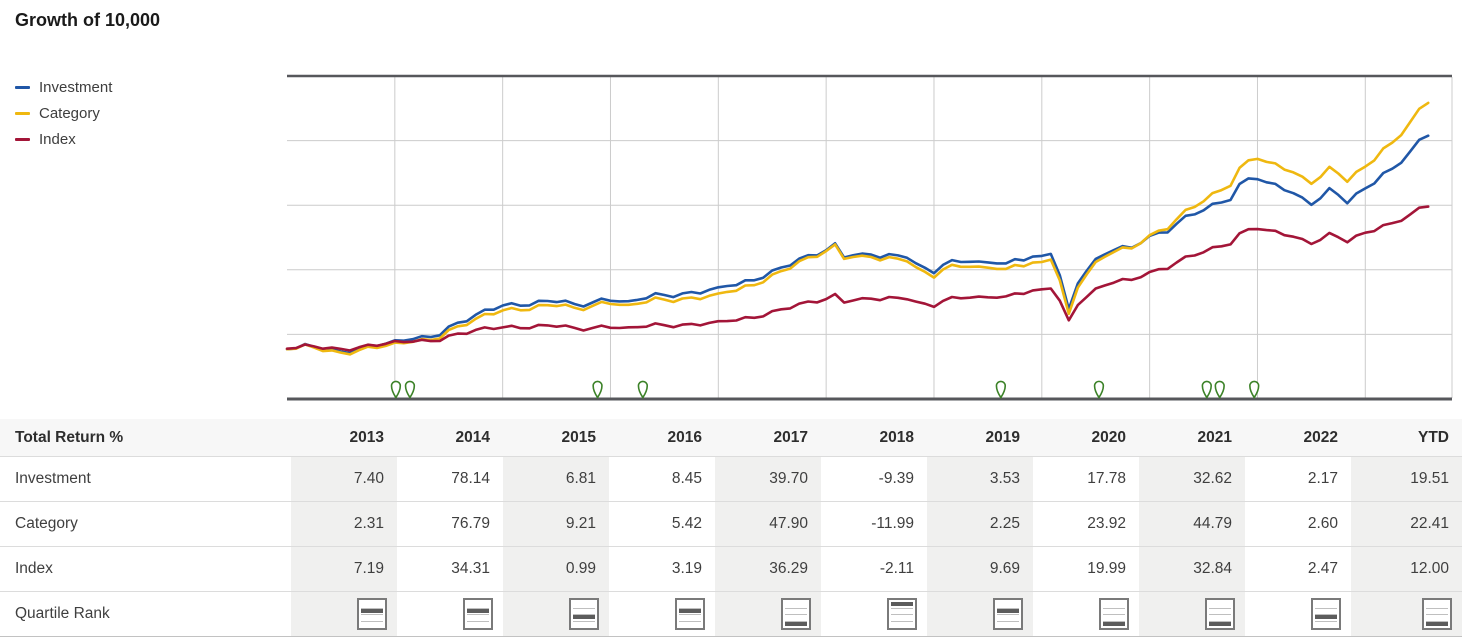 This screenshot has height=637, width=1462. Describe the element at coordinates (88, 20) in the screenshot. I see `page-title: Growth of 10,000` at that location.